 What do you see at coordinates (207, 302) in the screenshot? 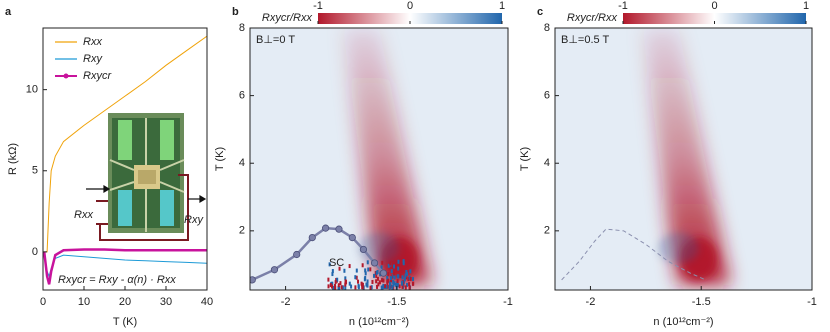
I see `x-tick-label: 40` at bounding box center [207, 302].